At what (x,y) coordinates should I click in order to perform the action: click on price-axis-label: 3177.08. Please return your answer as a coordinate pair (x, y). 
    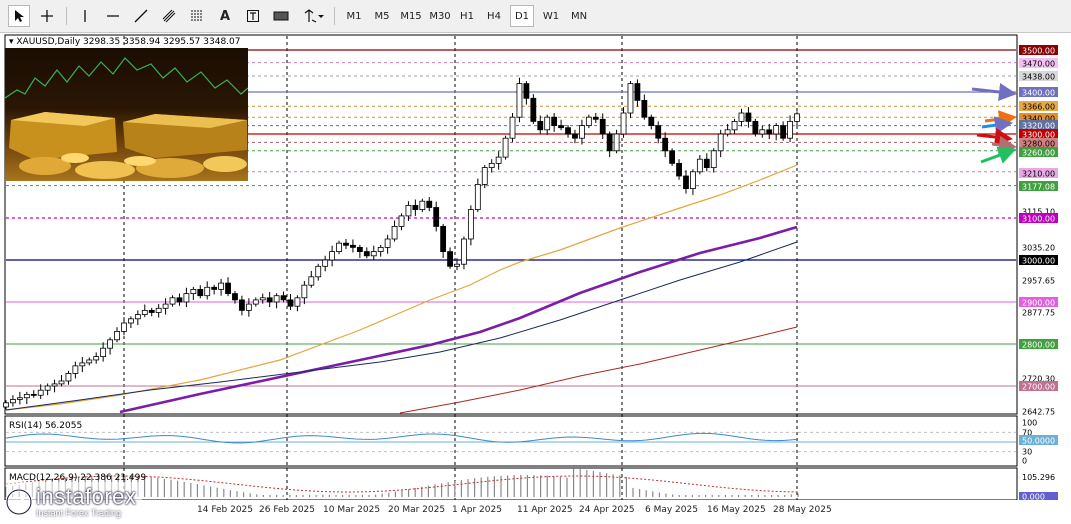
    Looking at the image, I should click on (1038, 187).